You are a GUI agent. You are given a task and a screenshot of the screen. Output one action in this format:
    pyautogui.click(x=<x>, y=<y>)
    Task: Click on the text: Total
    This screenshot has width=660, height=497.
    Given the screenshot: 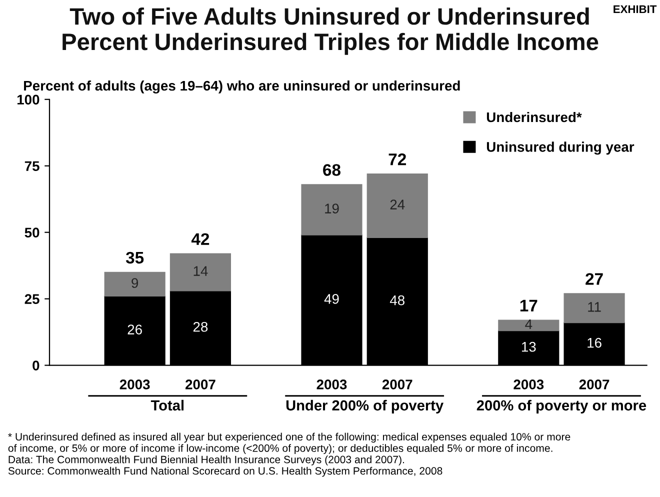 What is the action you would take?
    pyautogui.click(x=167, y=405)
    